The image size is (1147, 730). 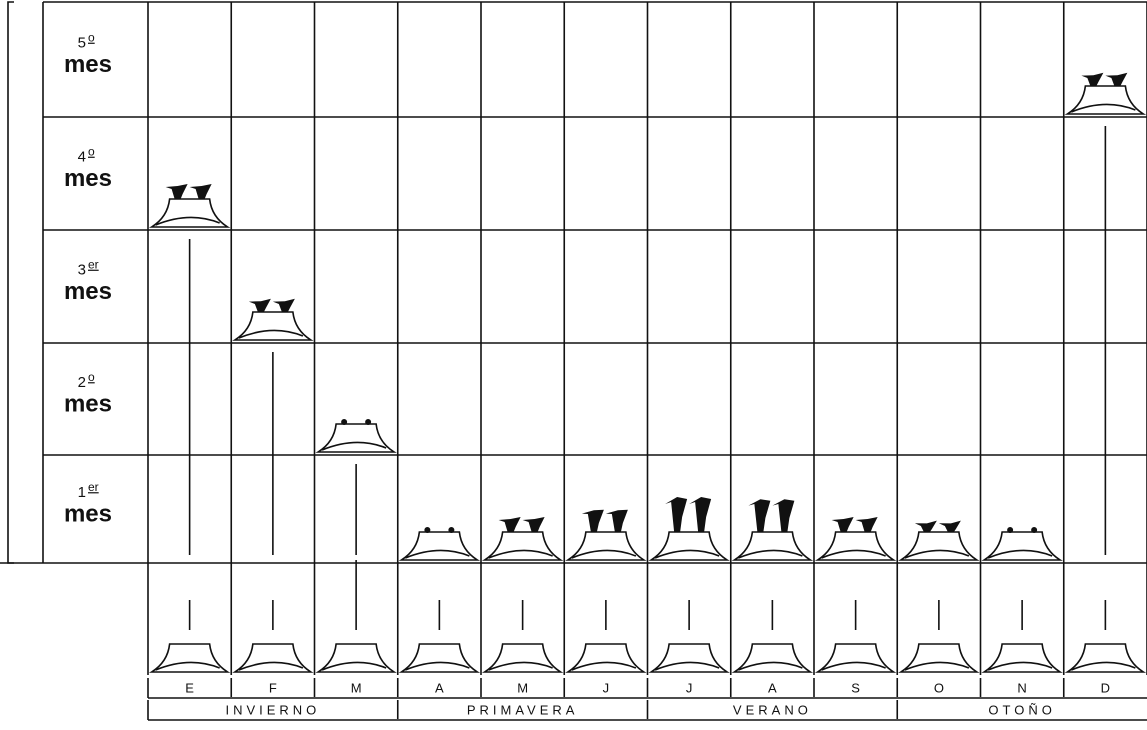 I want to click on row-number: 4, so click(x=82, y=156).